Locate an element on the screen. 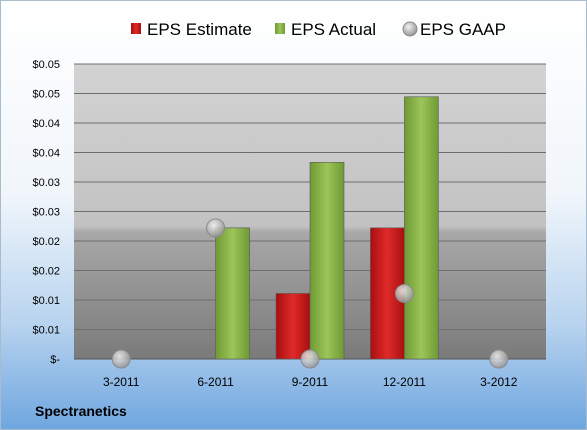 This screenshot has width=587, height=430. legend-marker-eps-gaap is located at coordinates (410, 29).